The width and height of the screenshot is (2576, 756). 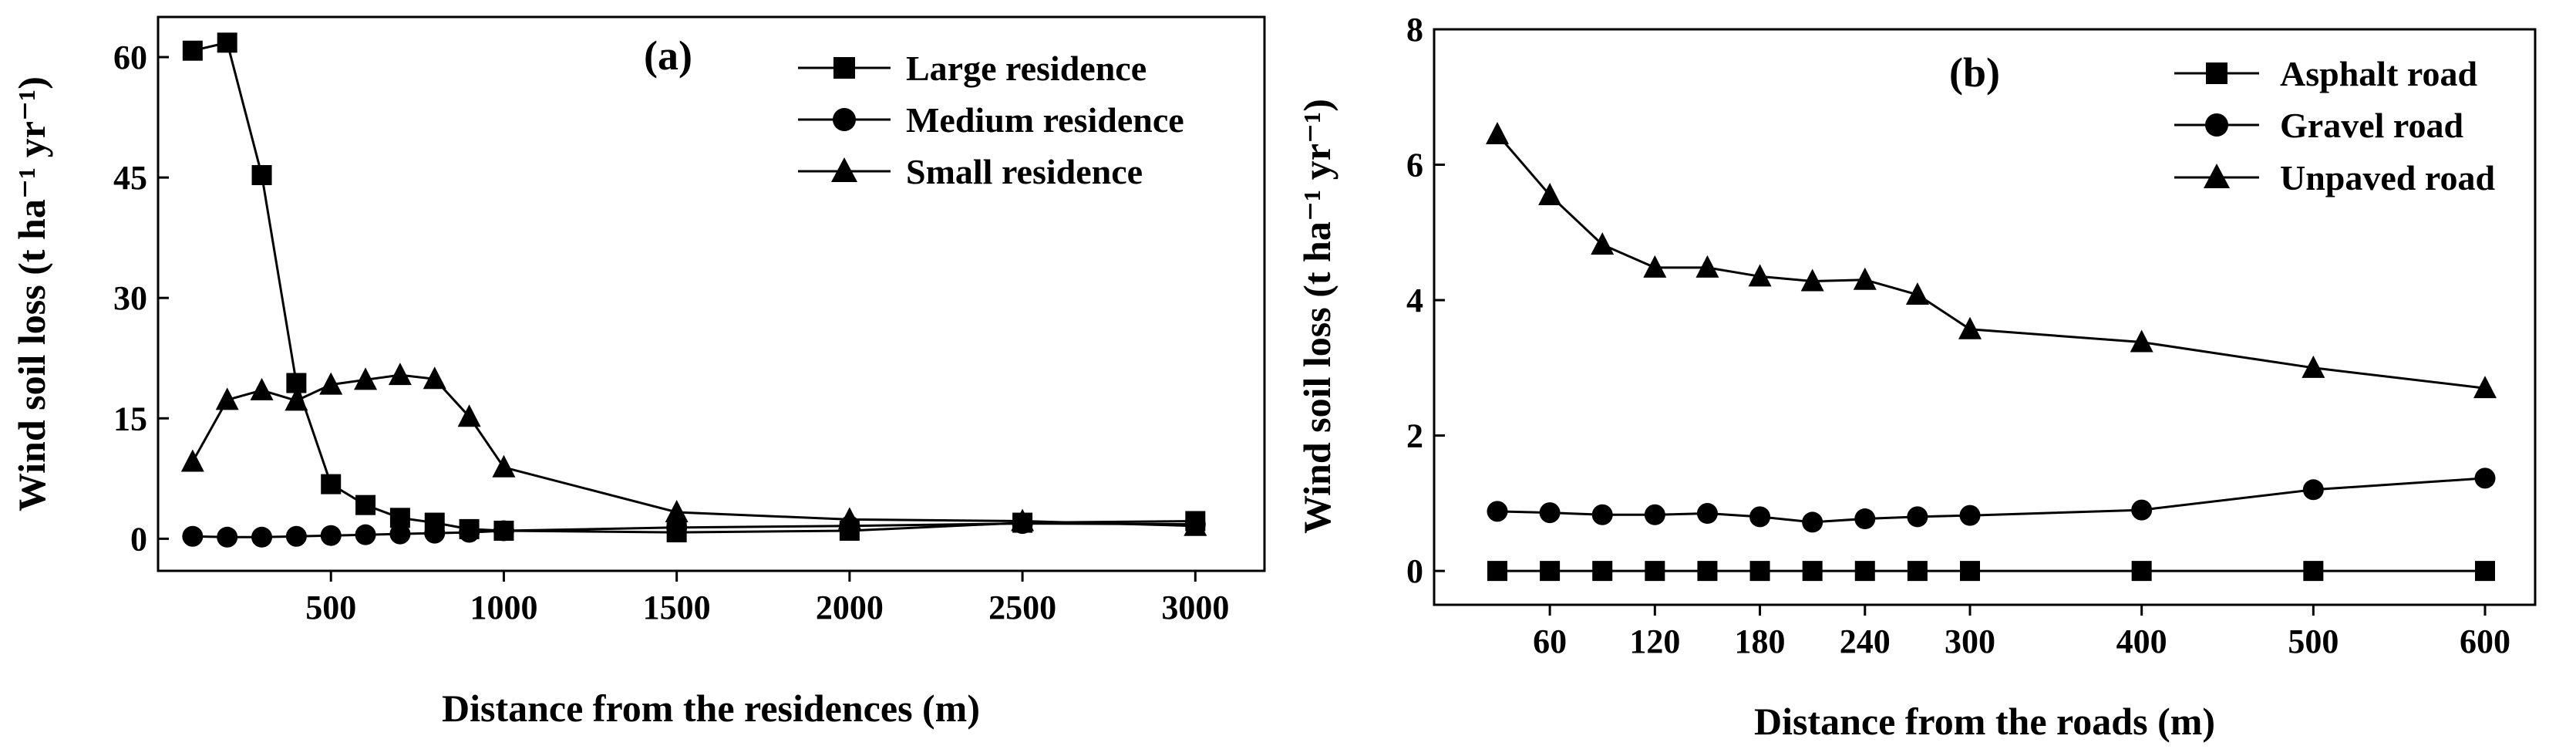 What do you see at coordinates (1414, 165) in the screenshot?
I see `panel-b-y-tick-label: 6` at bounding box center [1414, 165].